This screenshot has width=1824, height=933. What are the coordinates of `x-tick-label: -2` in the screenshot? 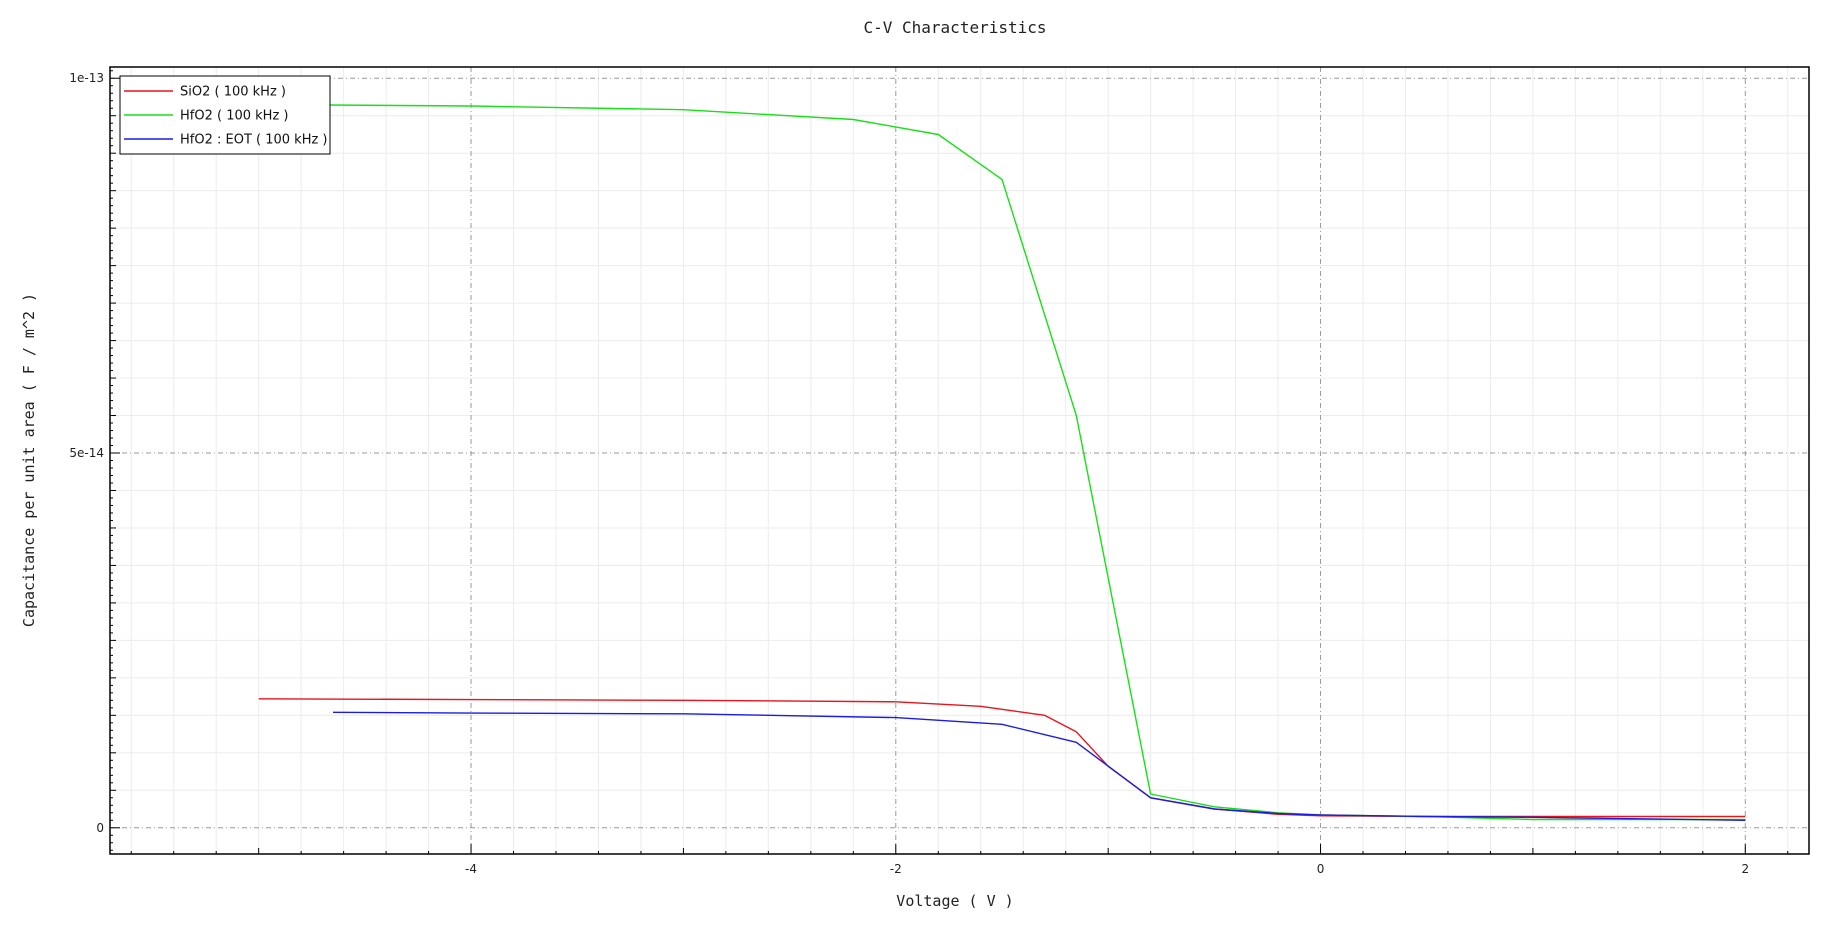 It's located at (896, 869).